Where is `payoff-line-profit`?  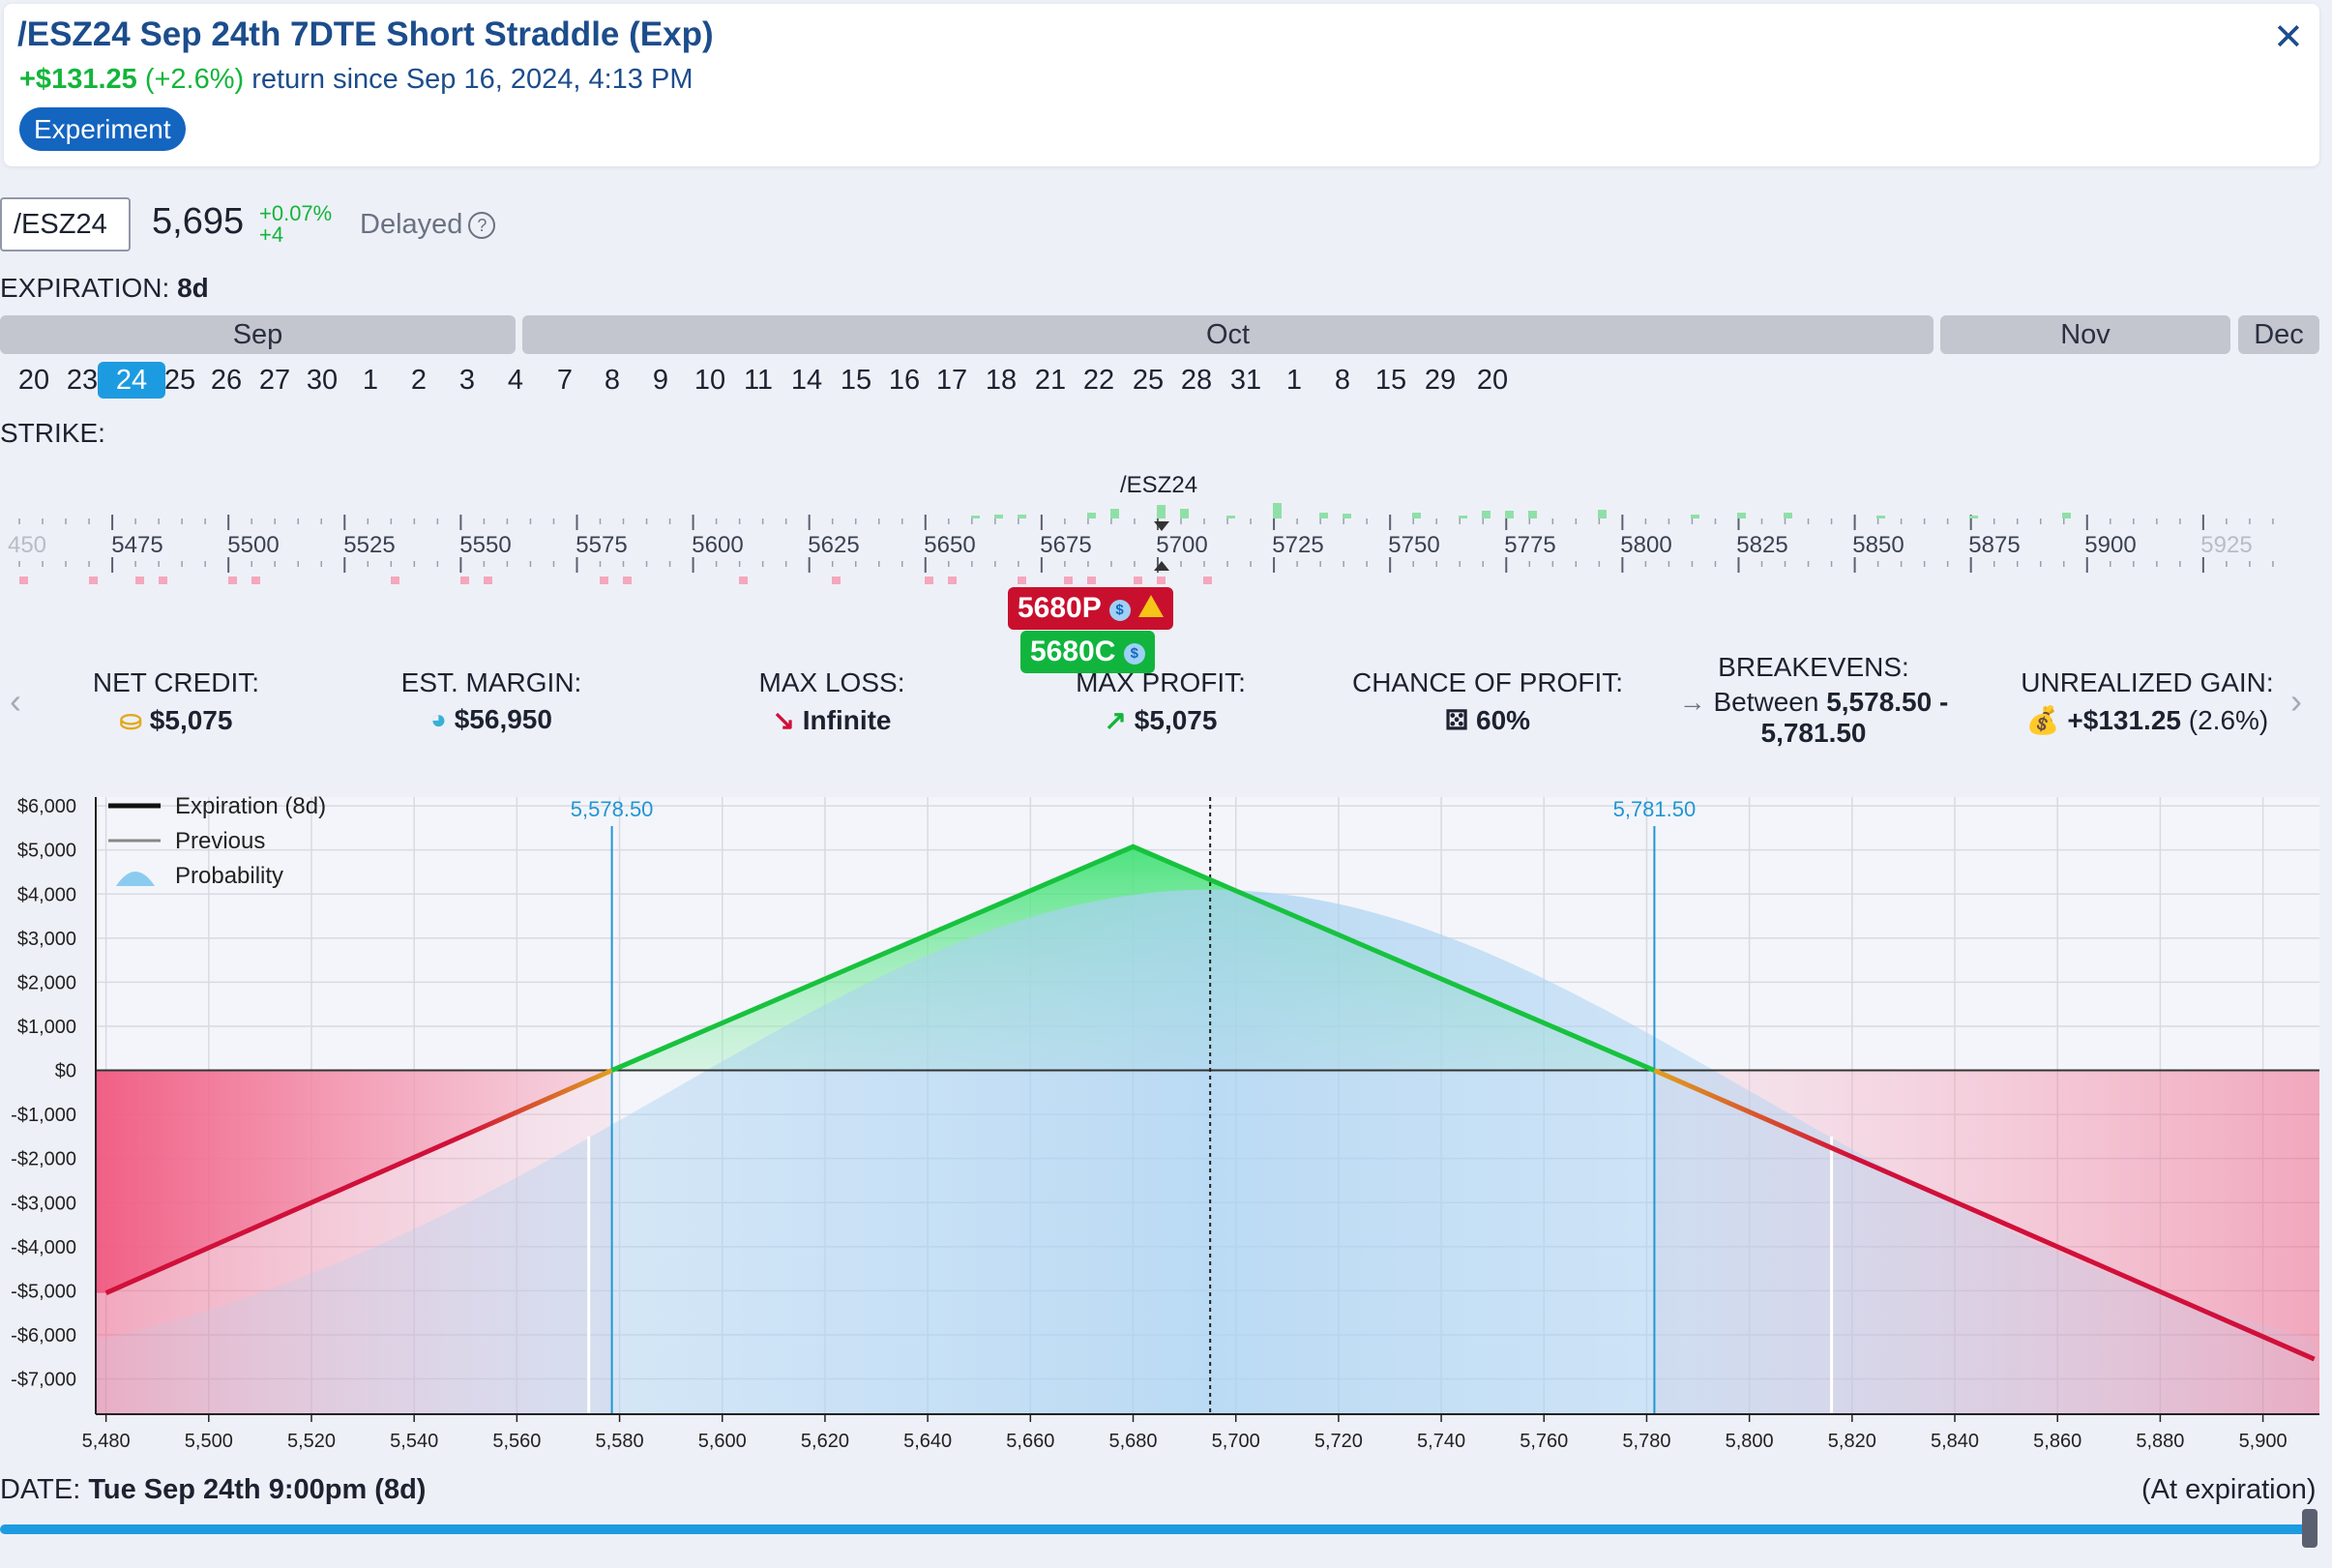
payoff-line-profit is located at coordinates (1133, 958).